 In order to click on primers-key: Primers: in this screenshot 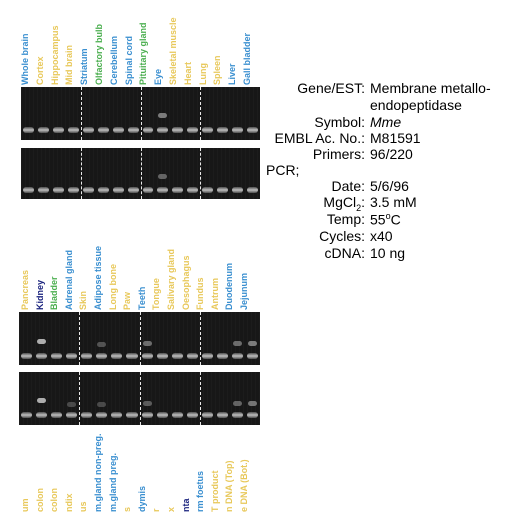, I will do `click(338, 154)`.